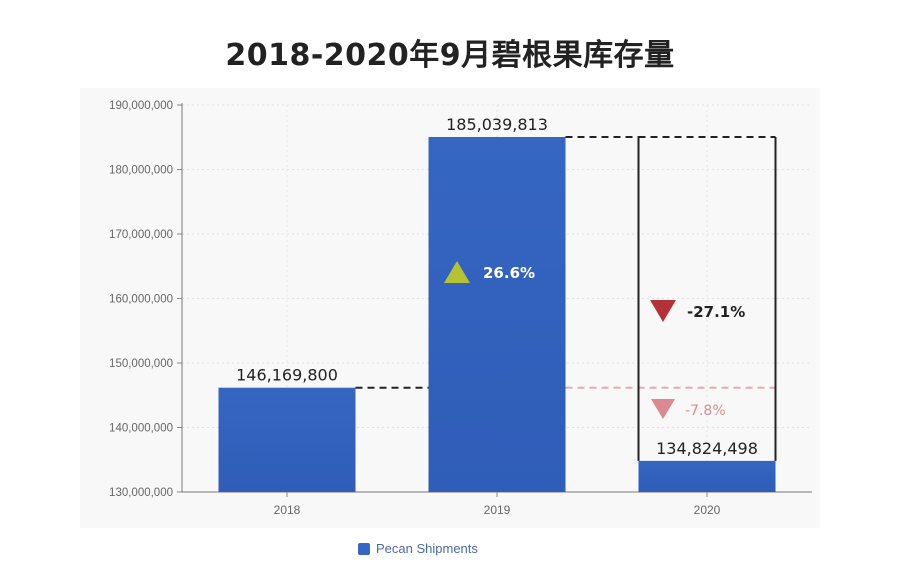  I want to click on y-tick-label: 190,000,000, so click(141, 106).